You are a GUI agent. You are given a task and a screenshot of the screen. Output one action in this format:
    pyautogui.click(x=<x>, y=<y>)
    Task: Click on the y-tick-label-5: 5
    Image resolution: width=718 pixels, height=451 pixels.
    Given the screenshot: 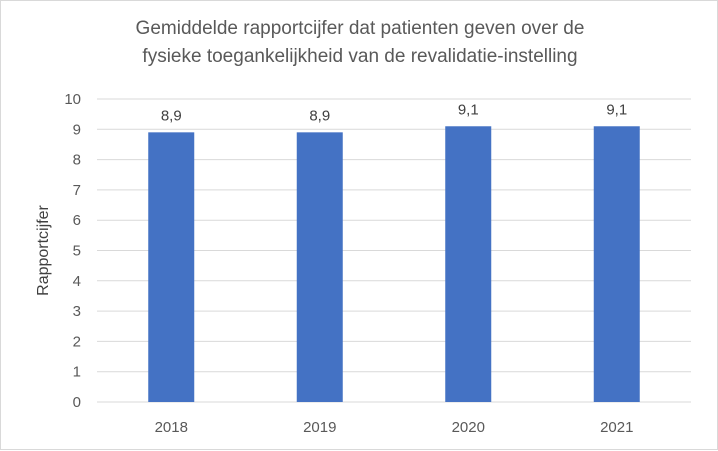 What is the action you would take?
    pyautogui.click(x=77, y=251)
    